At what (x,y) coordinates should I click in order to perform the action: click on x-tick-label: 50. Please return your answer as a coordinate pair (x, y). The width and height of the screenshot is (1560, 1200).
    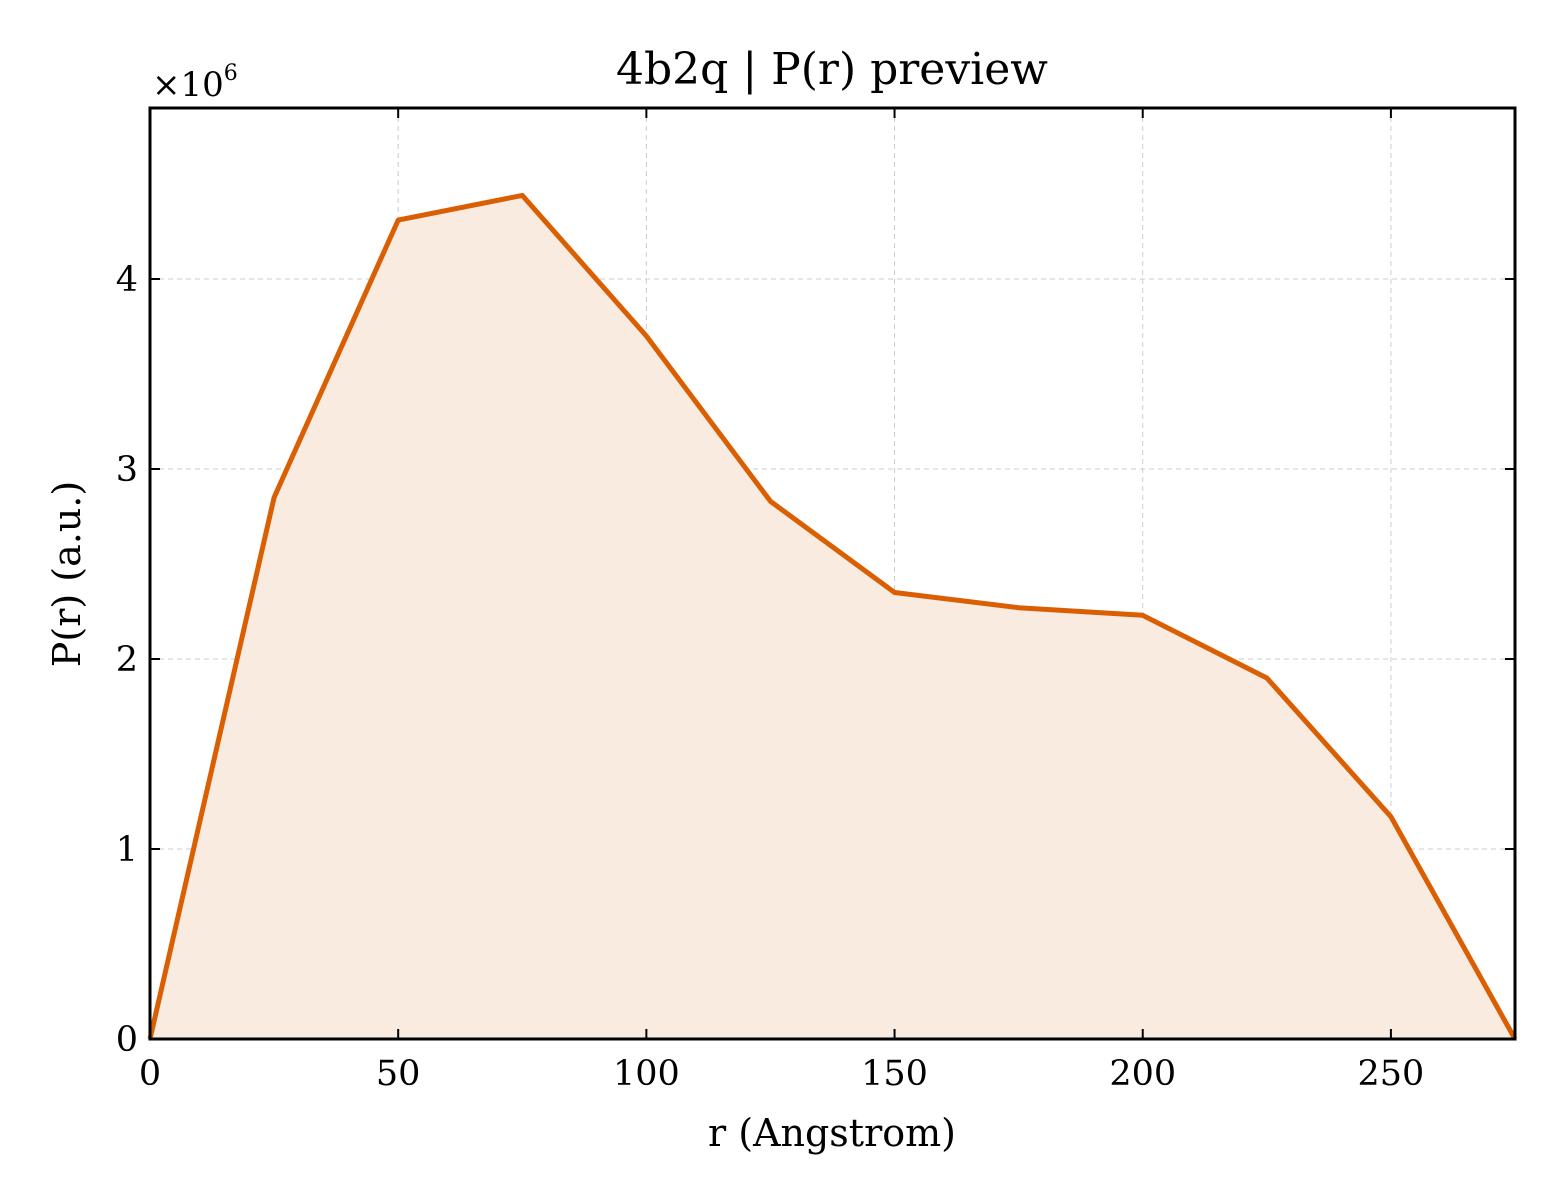
    Looking at the image, I should click on (398, 1074).